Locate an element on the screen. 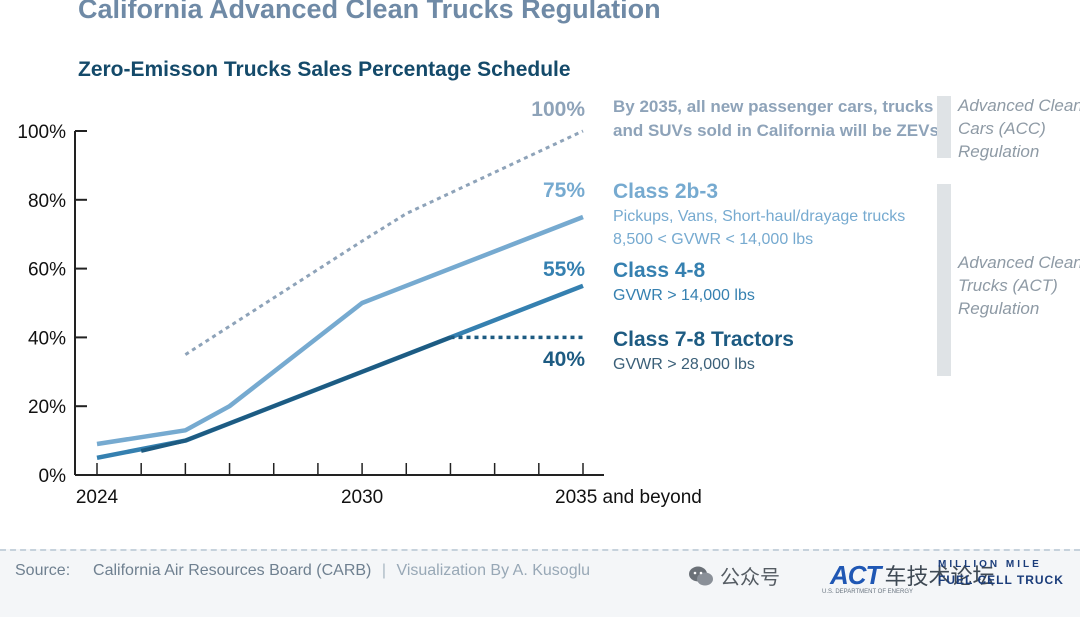  series-end-label: 100% is located at coordinates (558, 109).